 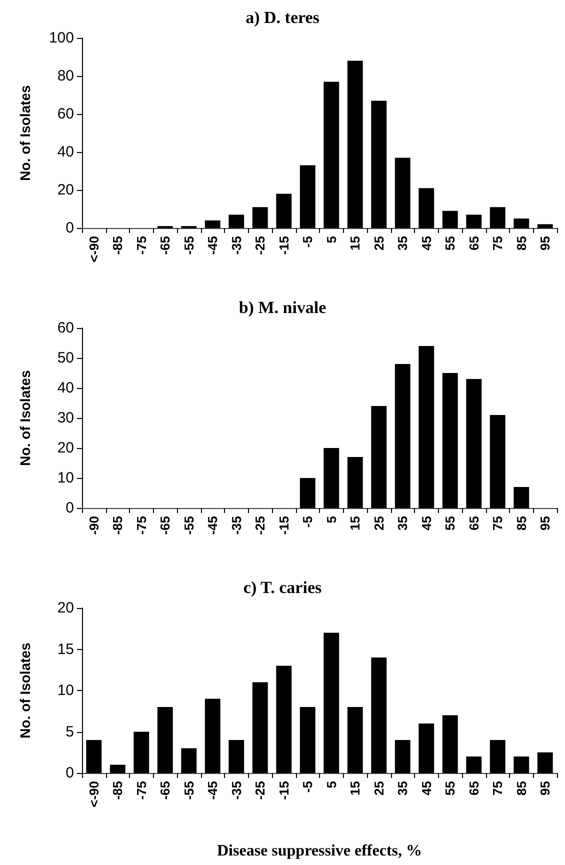 What do you see at coordinates (282, 307) in the screenshot?
I see `chart-title: b) M. nivale` at bounding box center [282, 307].